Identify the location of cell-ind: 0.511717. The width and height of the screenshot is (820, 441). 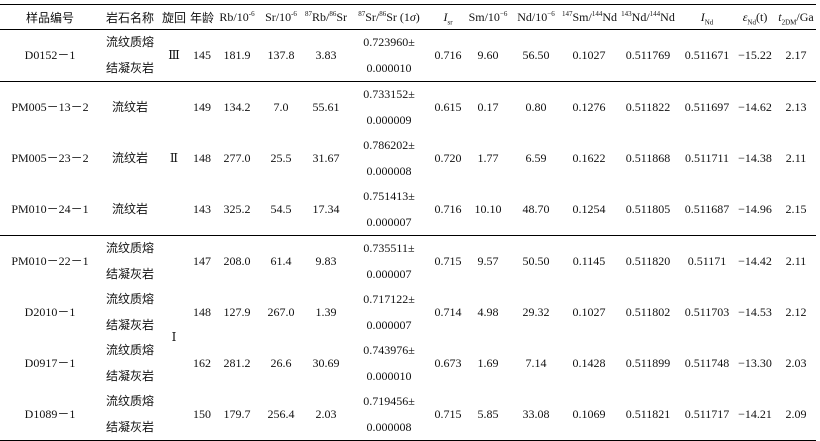
(707, 415).